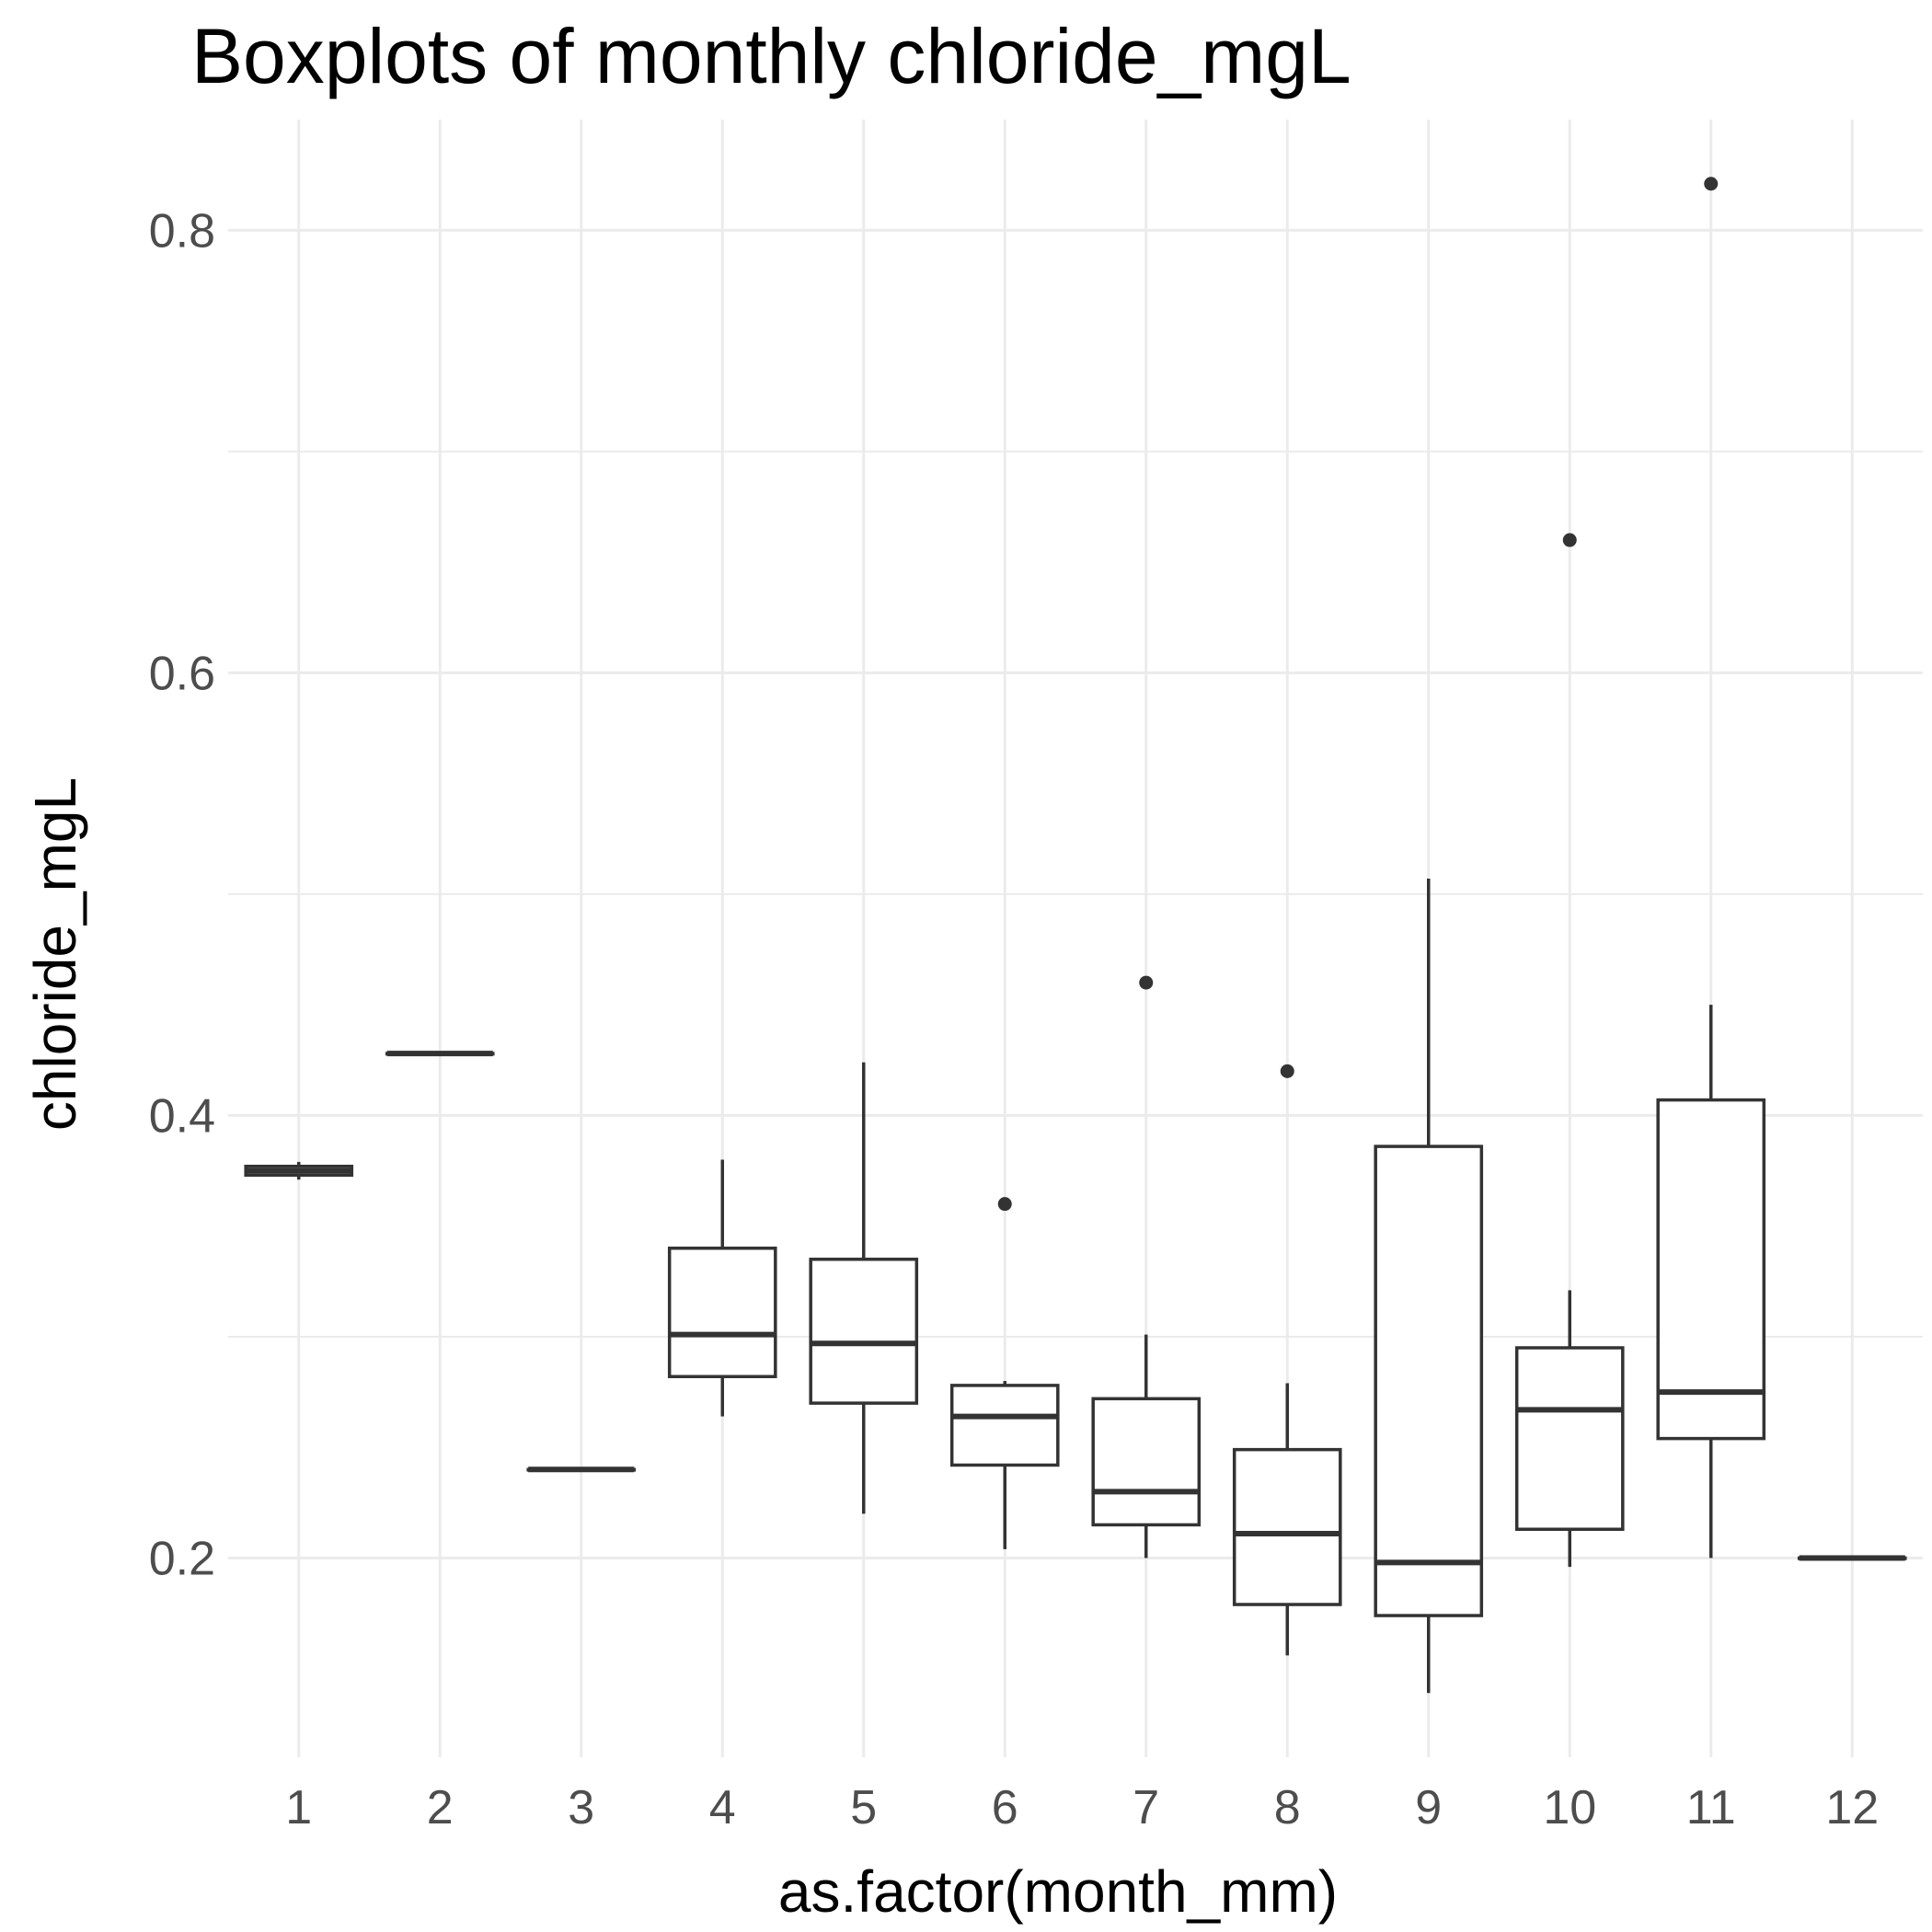 The height and width of the screenshot is (1932, 1932). What do you see at coordinates (182, 673) in the screenshot?
I see `y-tick-label: 0.6` at bounding box center [182, 673].